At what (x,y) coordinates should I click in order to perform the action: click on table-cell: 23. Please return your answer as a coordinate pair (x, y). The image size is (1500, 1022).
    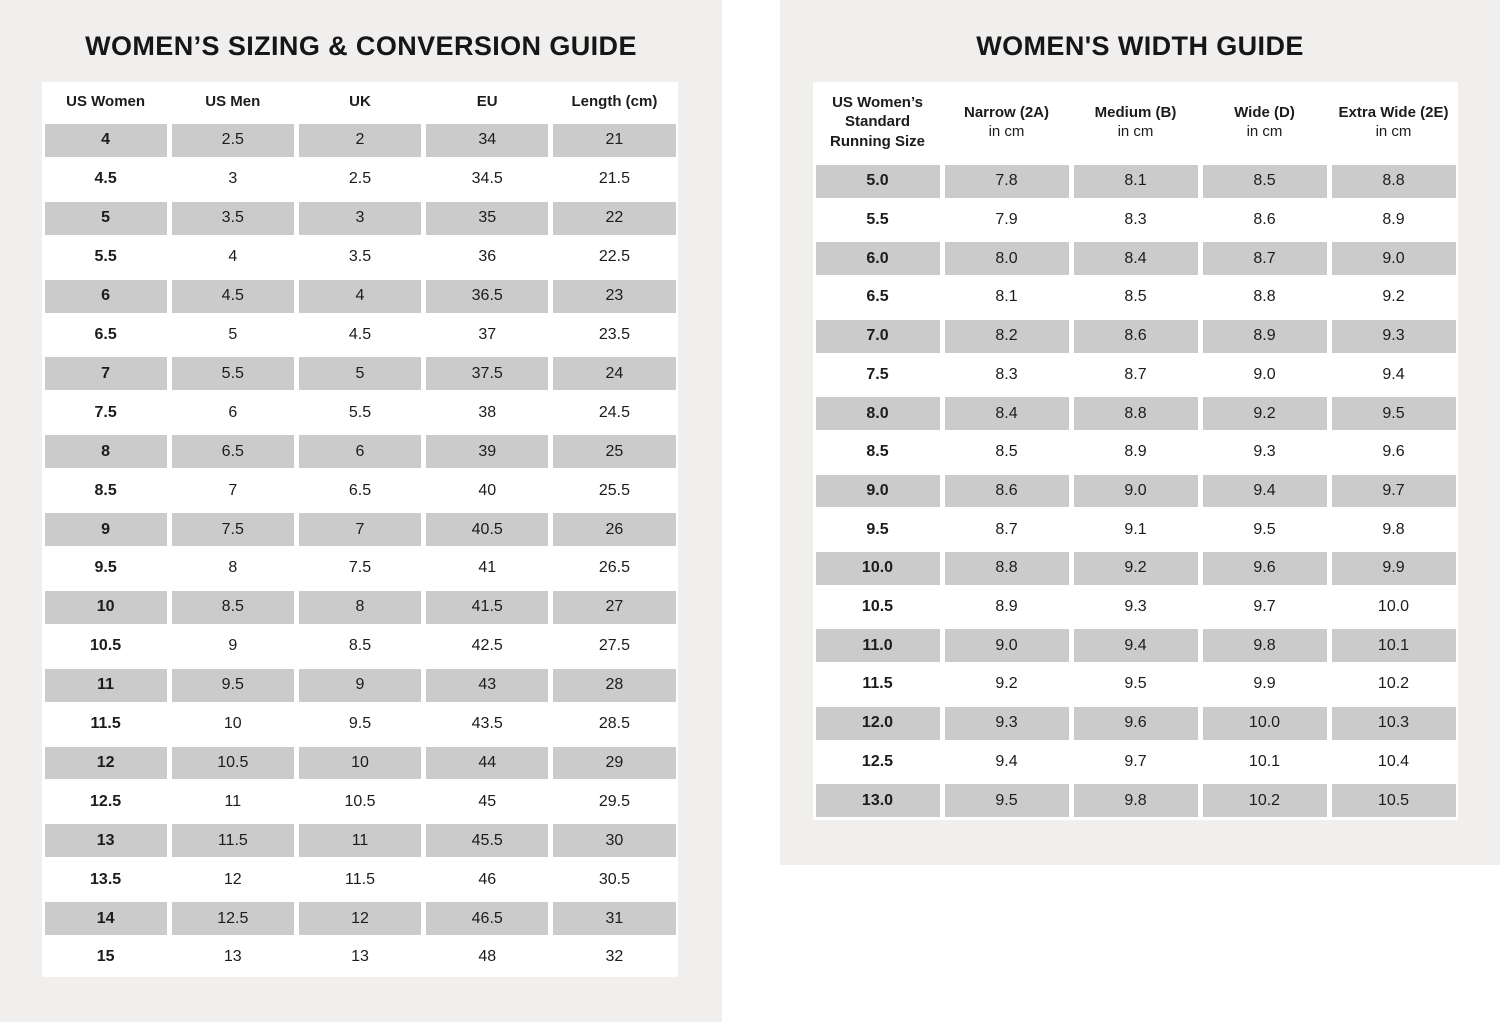
    Looking at the image, I should click on (614, 296).